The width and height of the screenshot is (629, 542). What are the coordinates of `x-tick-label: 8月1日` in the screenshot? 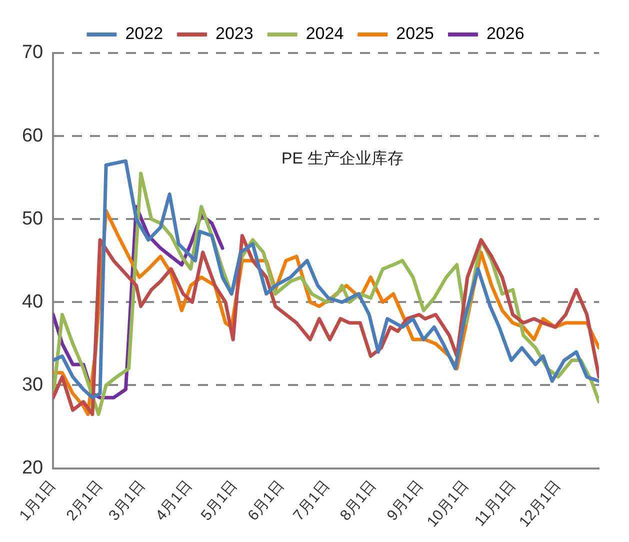 It's located at (358, 500).